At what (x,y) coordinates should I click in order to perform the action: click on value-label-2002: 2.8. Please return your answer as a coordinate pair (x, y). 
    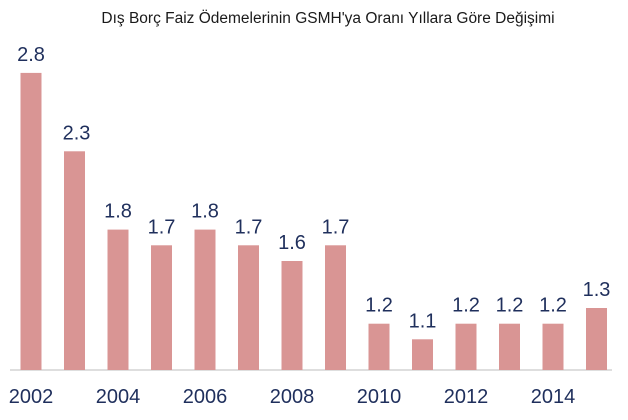
    Looking at the image, I should click on (31, 55).